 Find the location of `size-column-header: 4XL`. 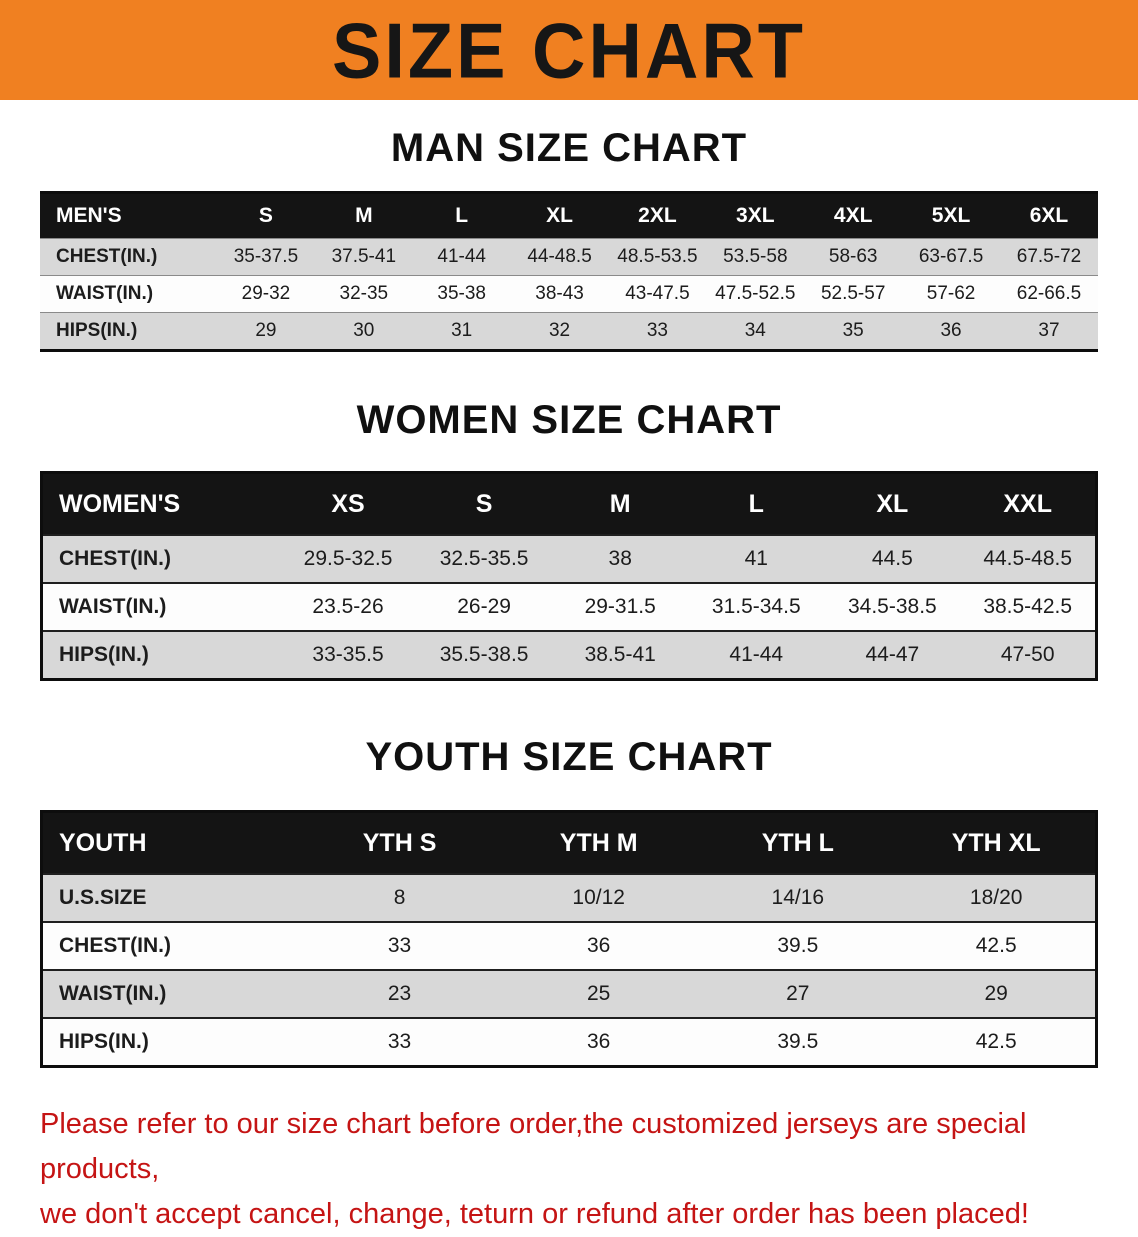

size-column-header: 4XL is located at coordinates (853, 215).